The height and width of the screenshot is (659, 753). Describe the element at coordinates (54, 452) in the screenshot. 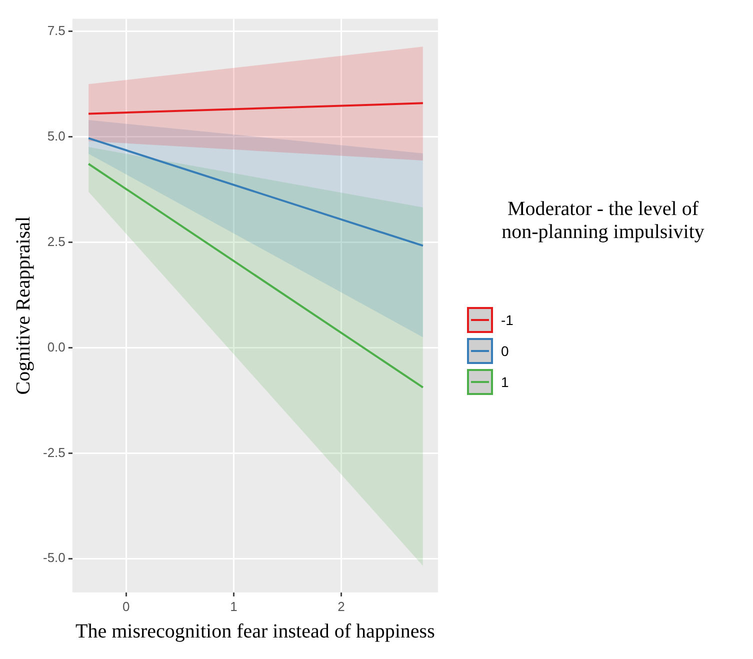

I see `y-tick-label: -2.5` at that location.